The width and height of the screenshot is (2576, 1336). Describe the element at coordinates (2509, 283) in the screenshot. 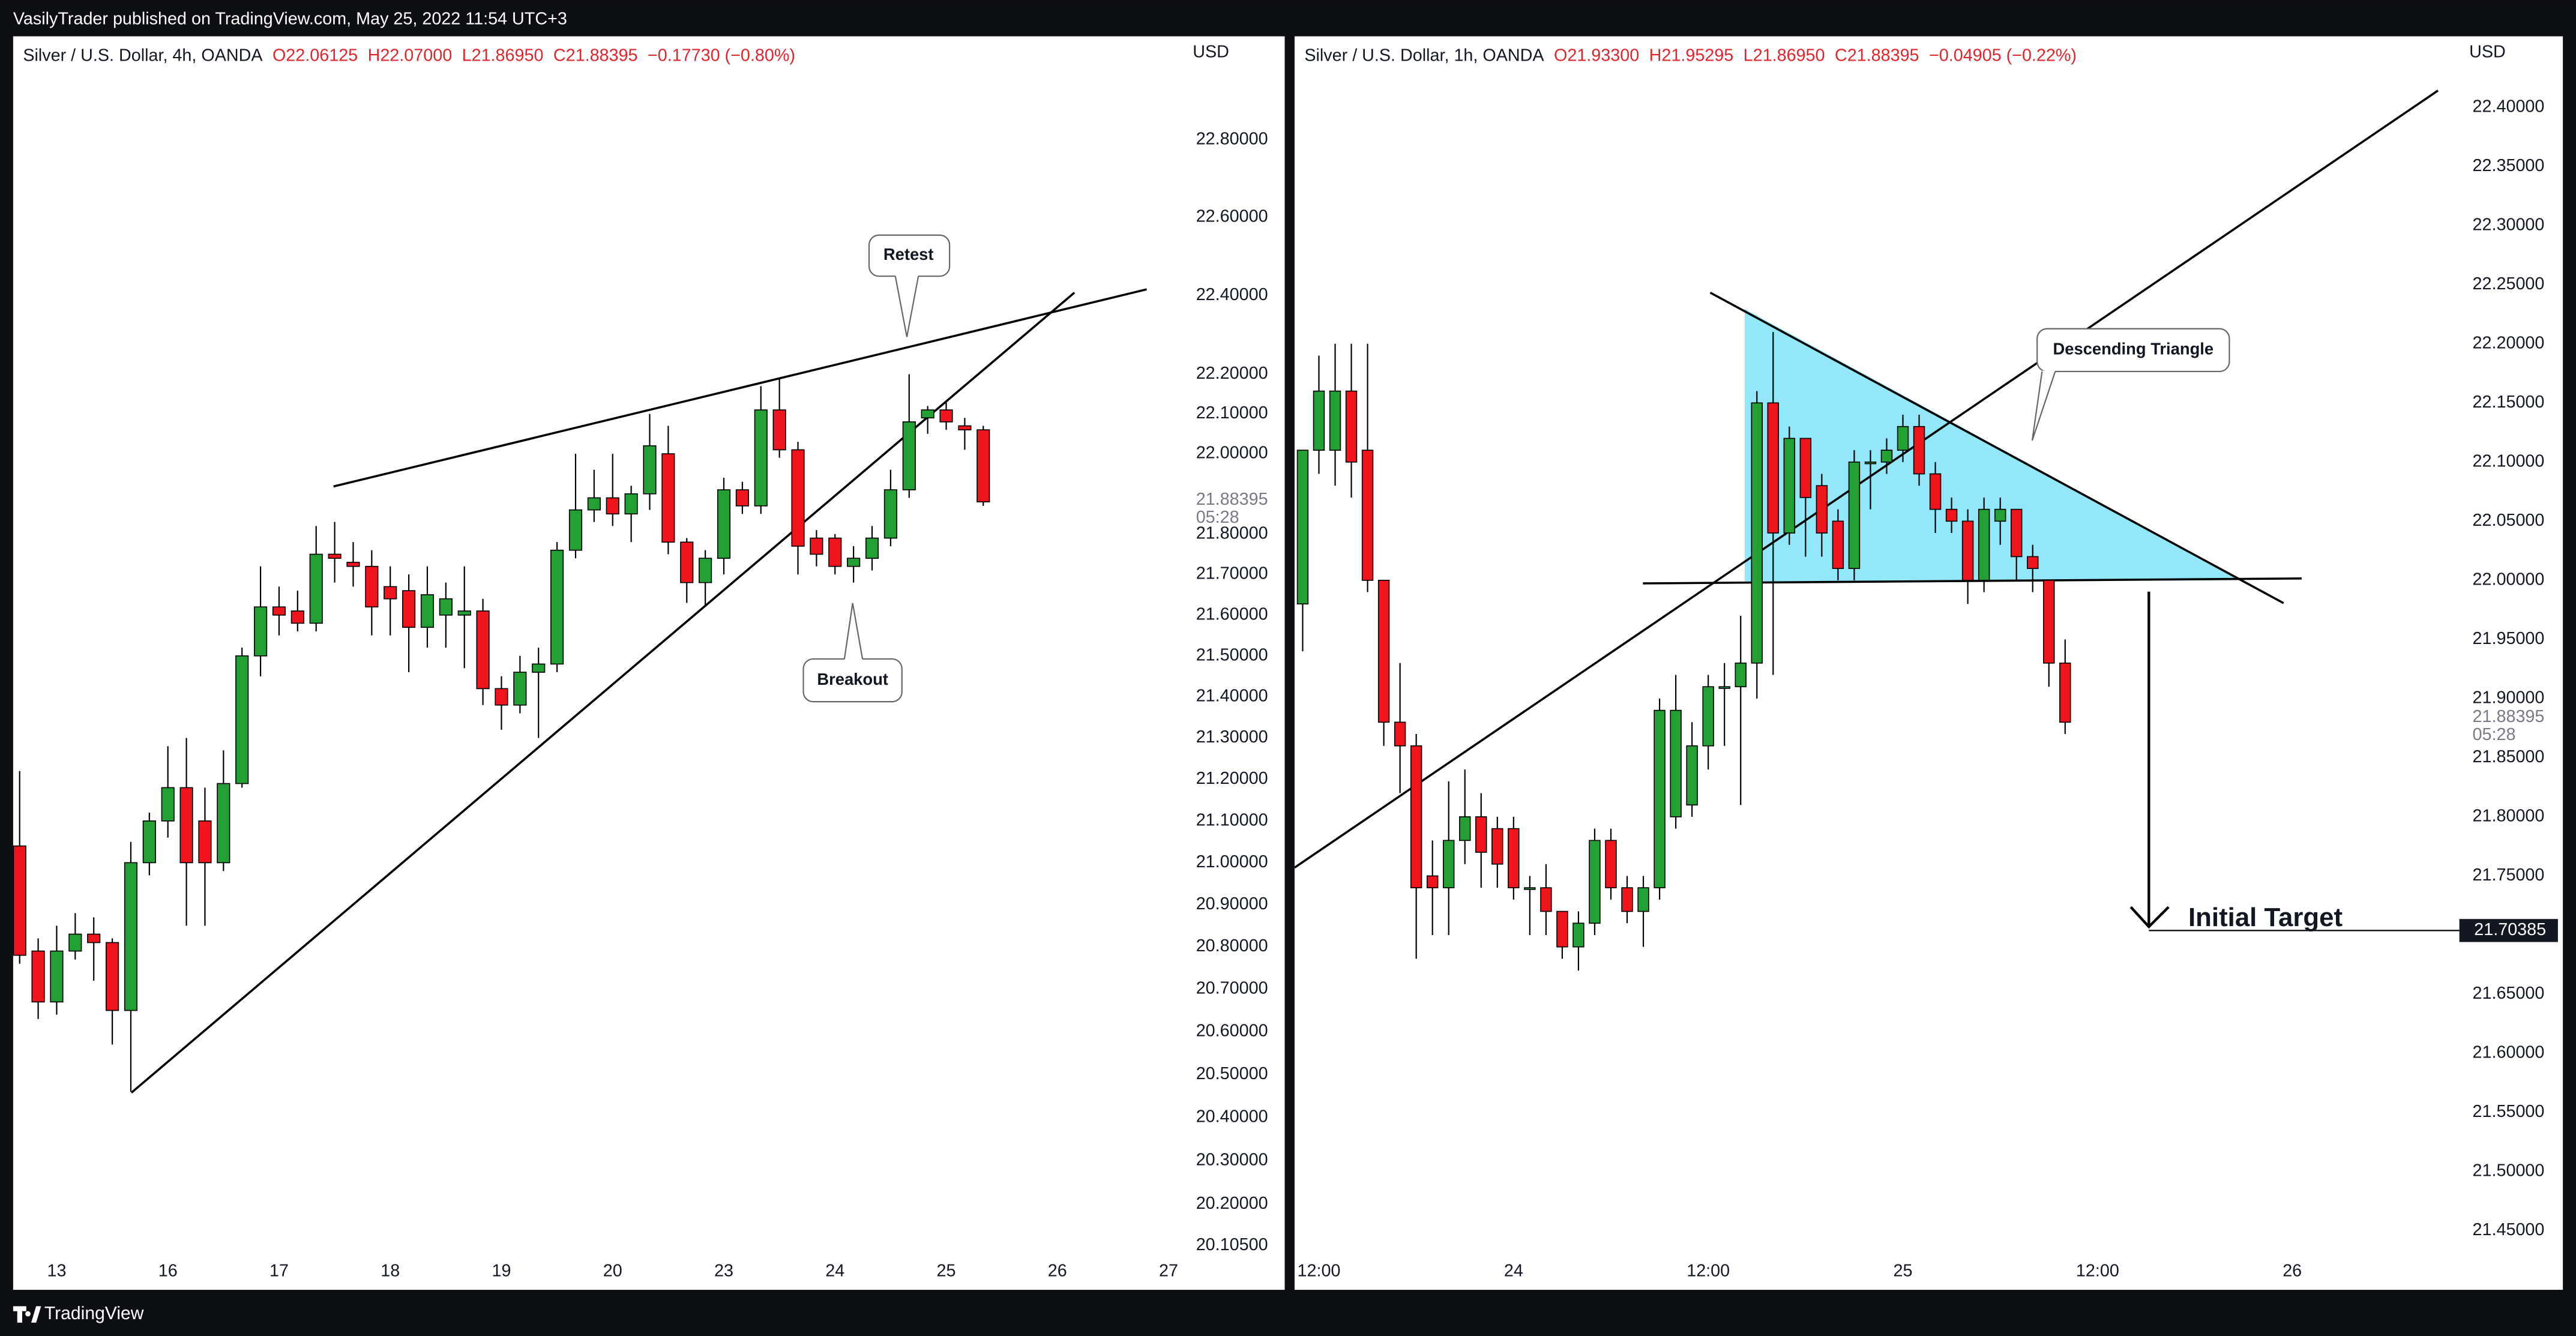

I see `y-tick-label: 22.25000` at that location.